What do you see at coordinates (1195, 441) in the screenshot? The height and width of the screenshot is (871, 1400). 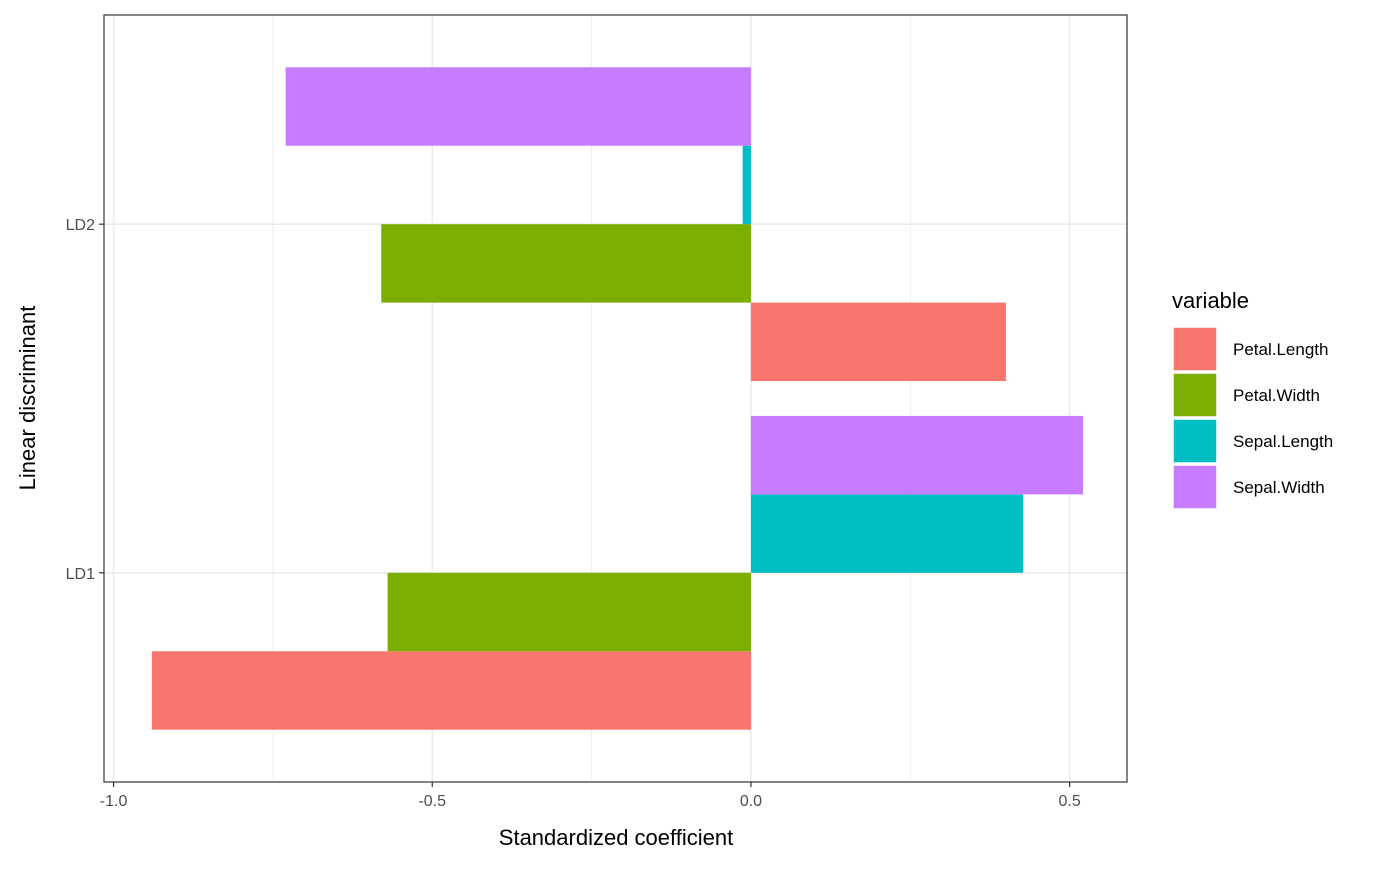 I see `legend-key-sepal-length` at bounding box center [1195, 441].